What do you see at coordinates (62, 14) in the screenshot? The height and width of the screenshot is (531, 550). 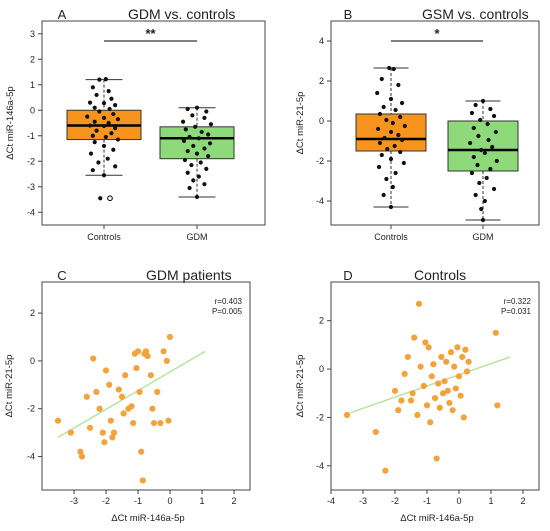 I see `panel-letter: A` at bounding box center [62, 14].